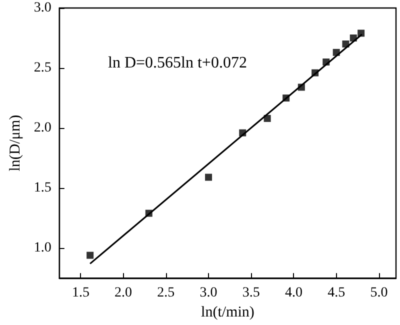  I want to click on y-tick-label: 1.5, so click(43, 188).